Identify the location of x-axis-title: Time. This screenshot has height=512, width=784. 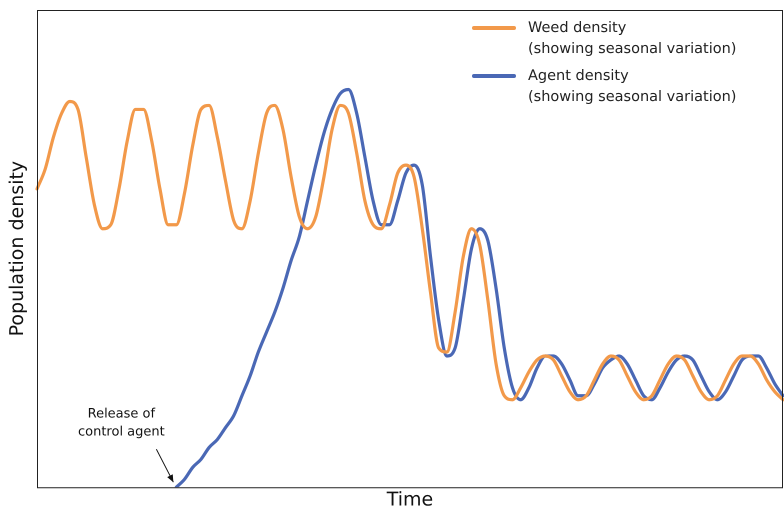
(410, 499).